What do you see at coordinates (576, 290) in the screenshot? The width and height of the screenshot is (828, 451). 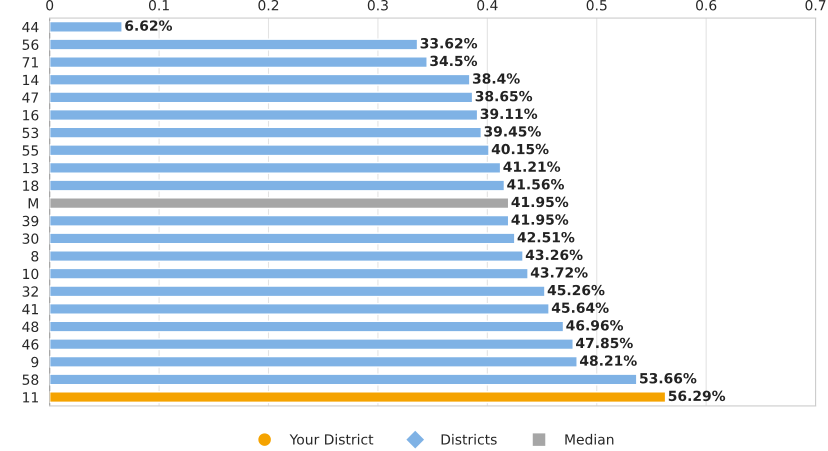 I see `text: 45.26%` at bounding box center [576, 290].